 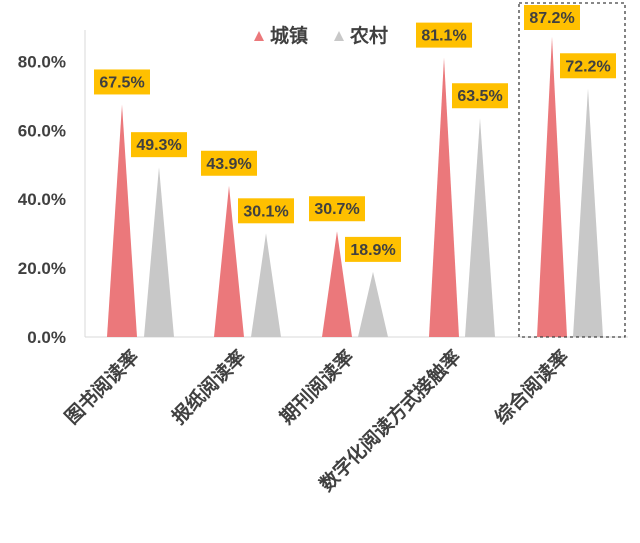 What do you see at coordinates (42, 61) in the screenshot?
I see `y-tick-label: 80.0%` at bounding box center [42, 61].